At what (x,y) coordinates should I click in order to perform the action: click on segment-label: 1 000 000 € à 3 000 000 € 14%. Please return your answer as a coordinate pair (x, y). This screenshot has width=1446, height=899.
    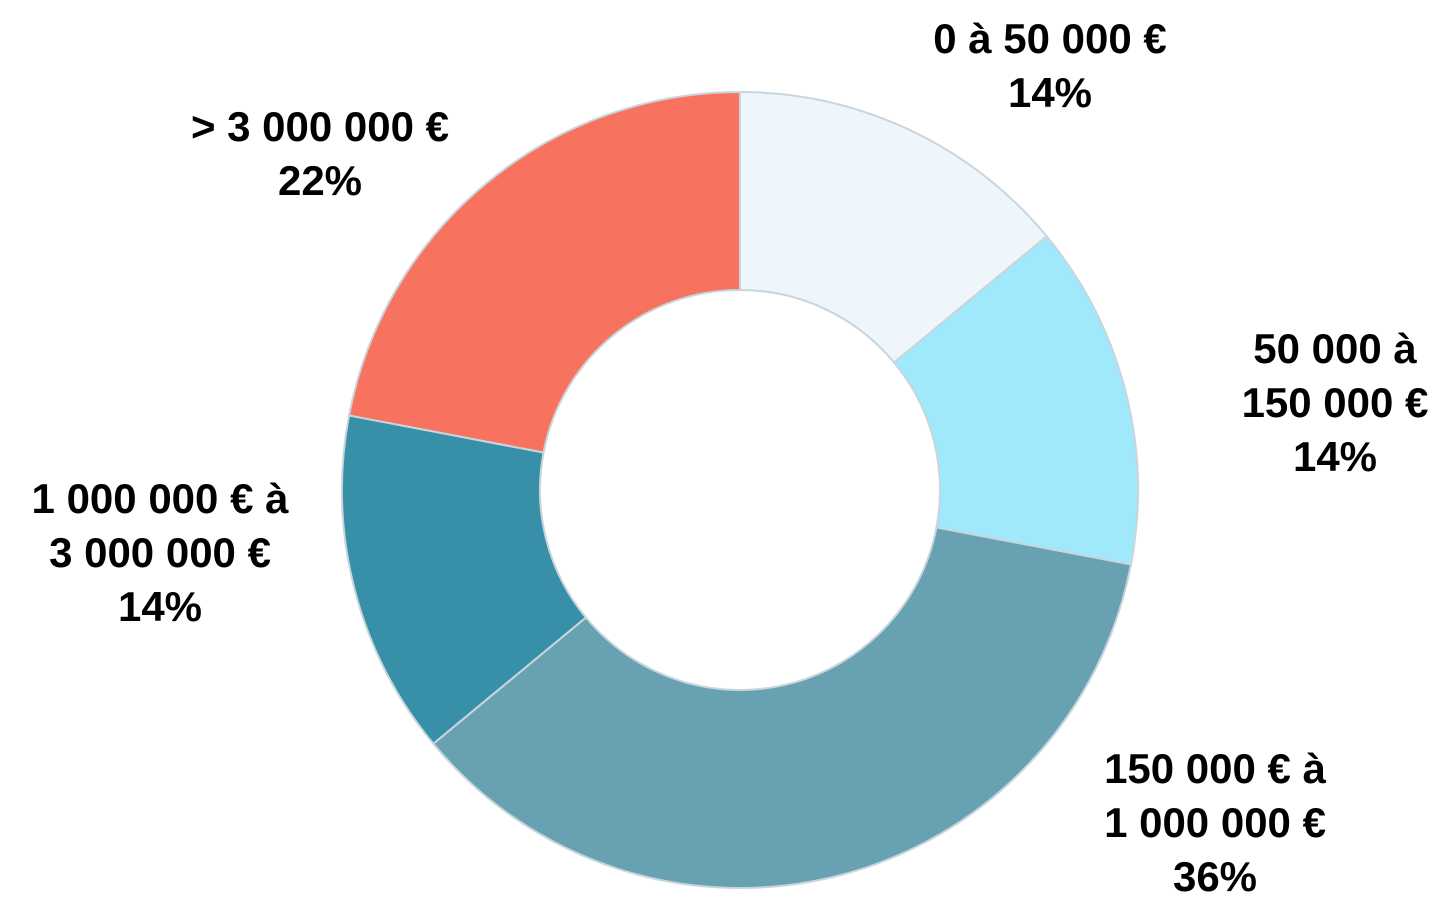
    Looking at the image, I should click on (160, 553).